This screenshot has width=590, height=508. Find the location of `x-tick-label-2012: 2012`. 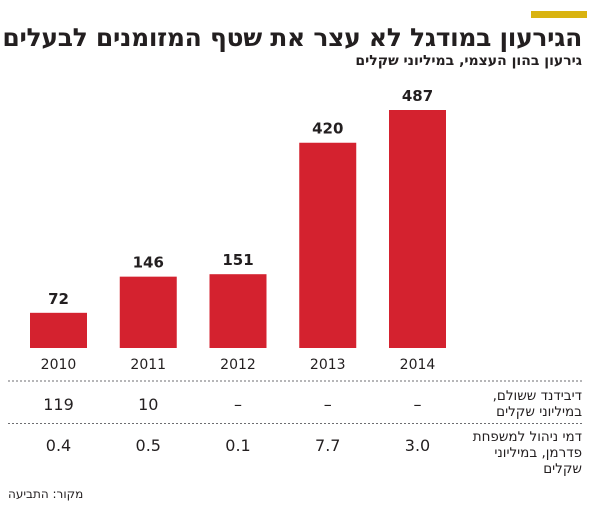

x-tick-label-2012: 2012 is located at coordinates (238, 365).